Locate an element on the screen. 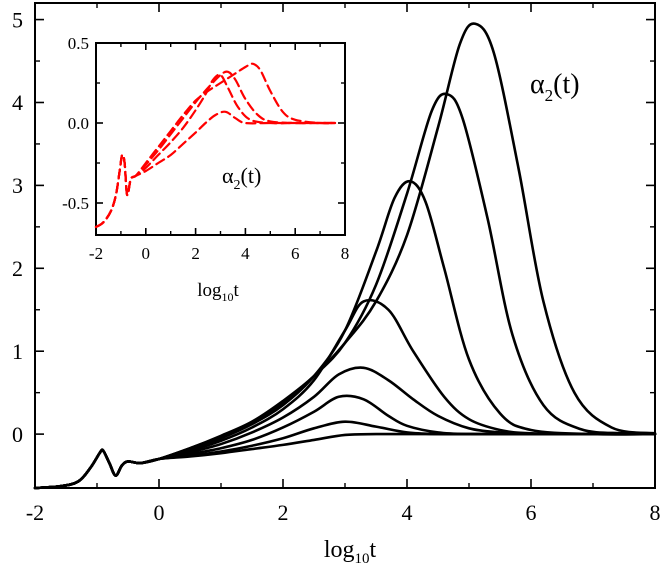 The image size is (665, 573). main-annotation-sub: 2 is located at coordinates (549, 95).